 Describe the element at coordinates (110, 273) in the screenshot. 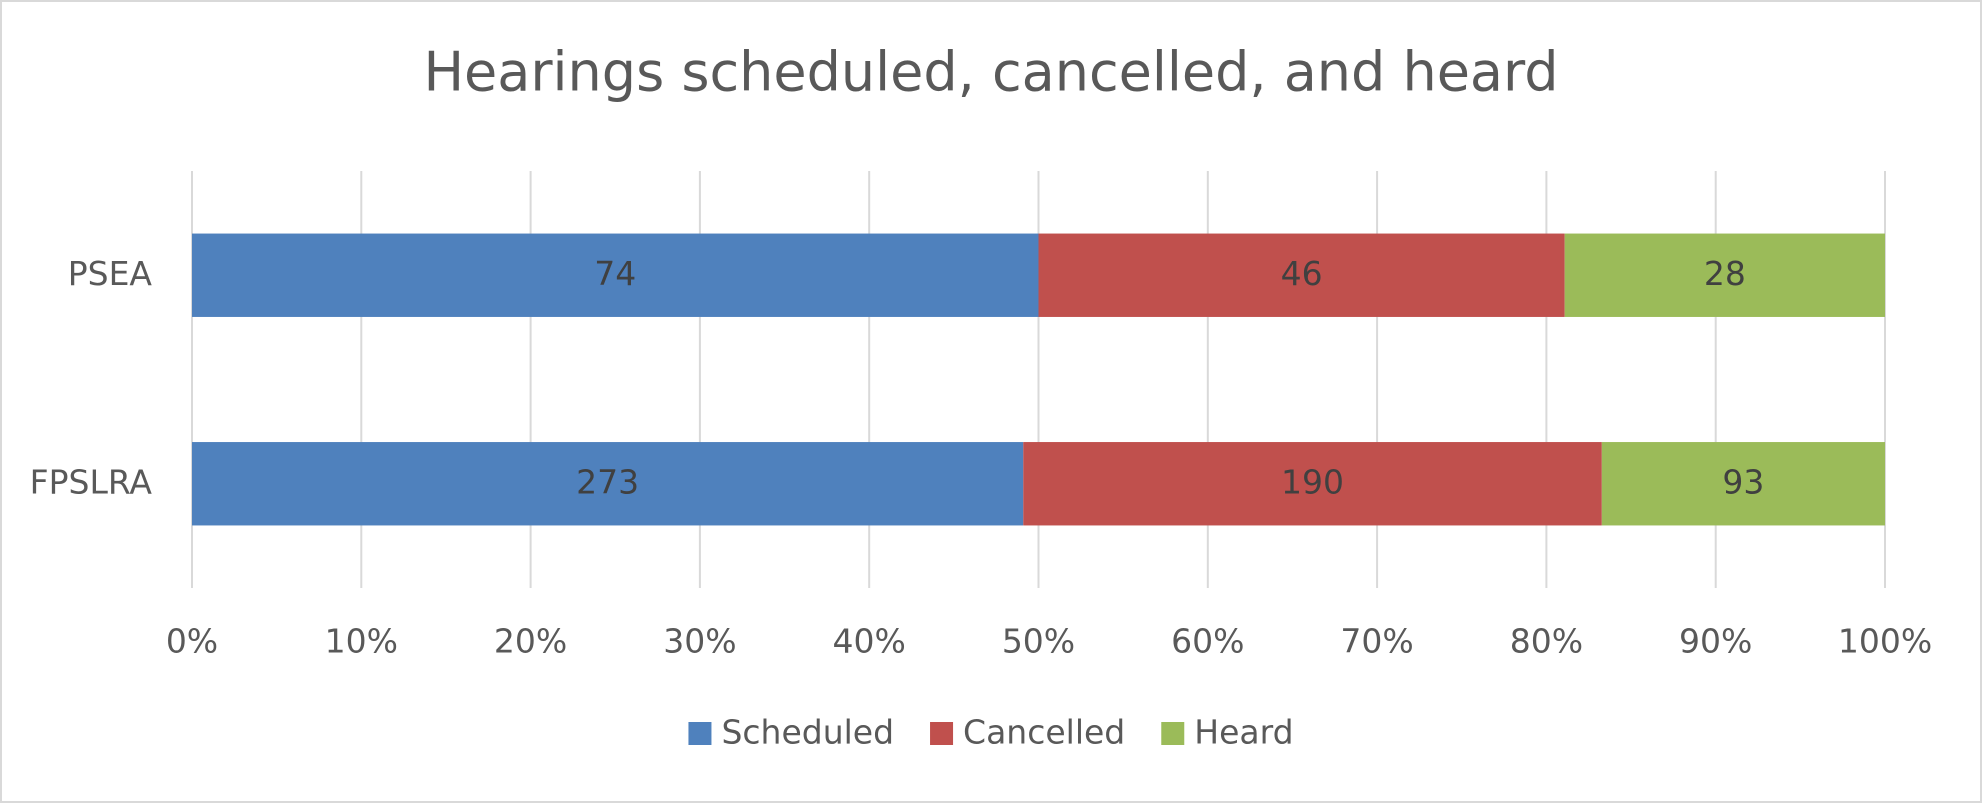

I see `y-tick-label: PSEA` at that location.